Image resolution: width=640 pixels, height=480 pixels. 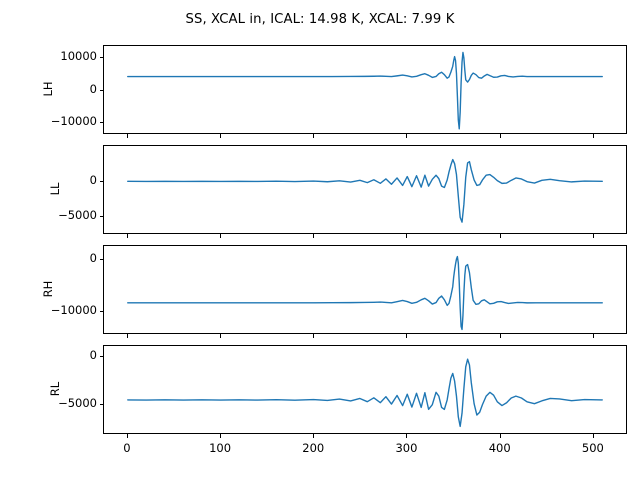 I want to click on rl-interferogram-line, so click(x=365, y=389).